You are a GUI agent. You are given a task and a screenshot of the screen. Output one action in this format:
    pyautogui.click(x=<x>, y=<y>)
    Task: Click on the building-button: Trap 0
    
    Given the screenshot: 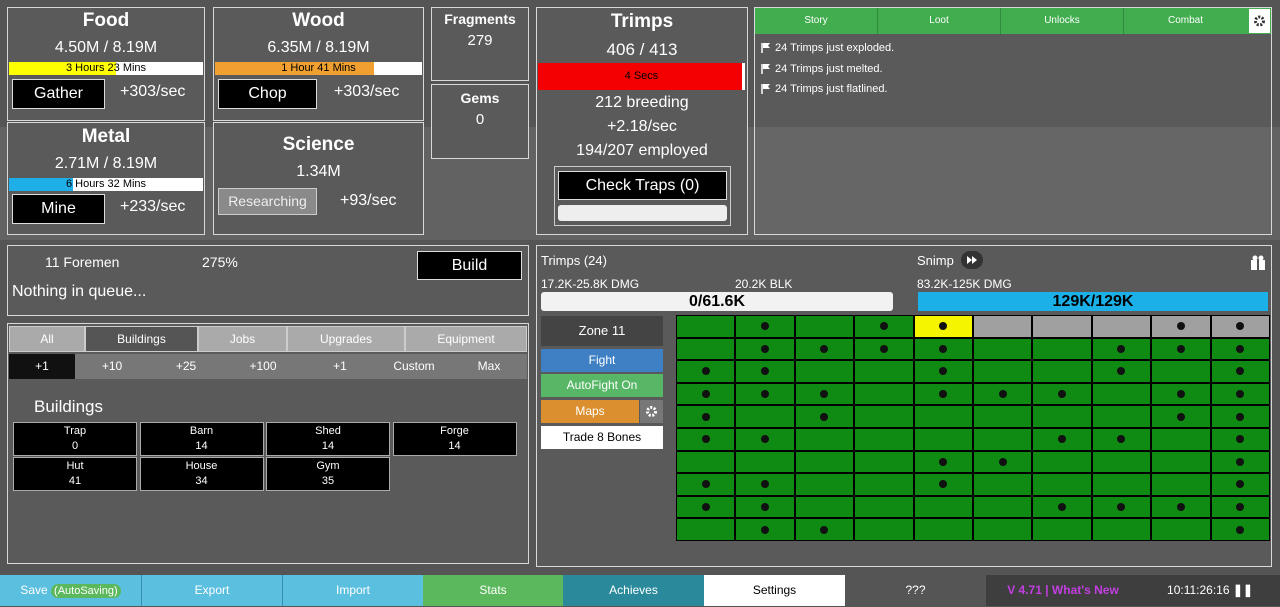 What is the action you would take?
    pyautogui.click(x=75, y=439)
    